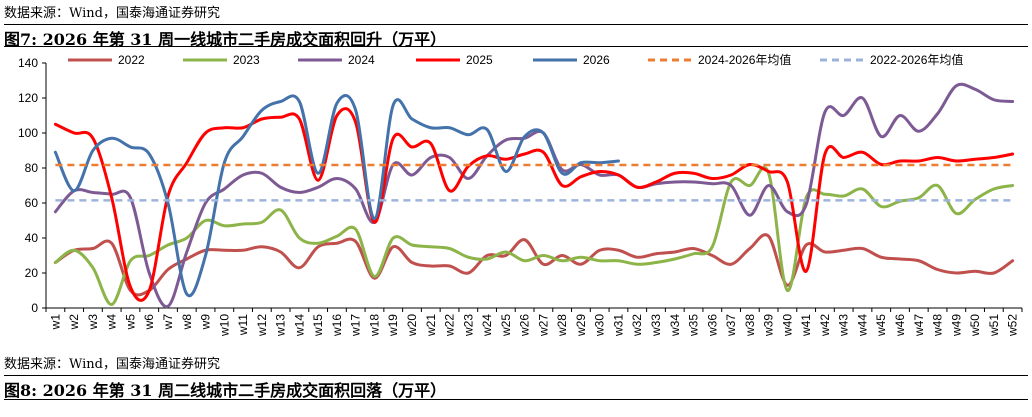 This screenshot has height=417, width=1032. Describe the element at coordinates (337, 325) in the screenshot. I see `x-tick-label: w16` at that location.